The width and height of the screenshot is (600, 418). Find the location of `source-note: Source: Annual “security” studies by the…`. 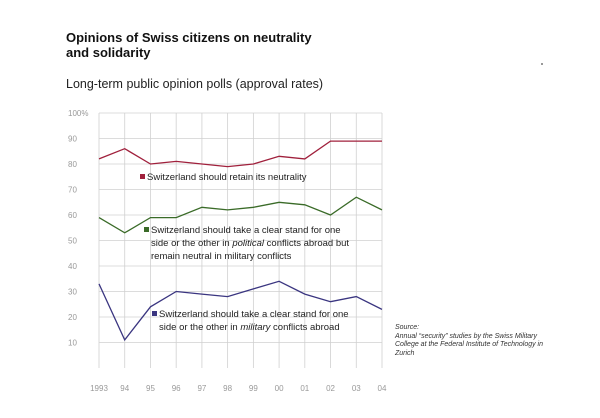

source-note: Source: Annual “security” studies by the… is located at coordinates (470, 341).